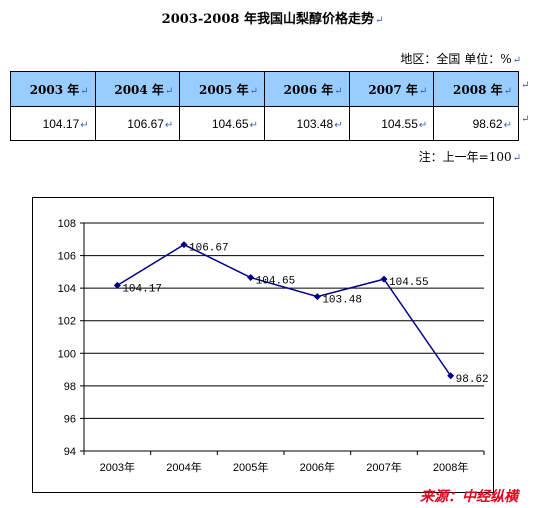  Describe the element at coordinates (67, 224) in the screenshot. I see `y-tick-label: 108` at that location.